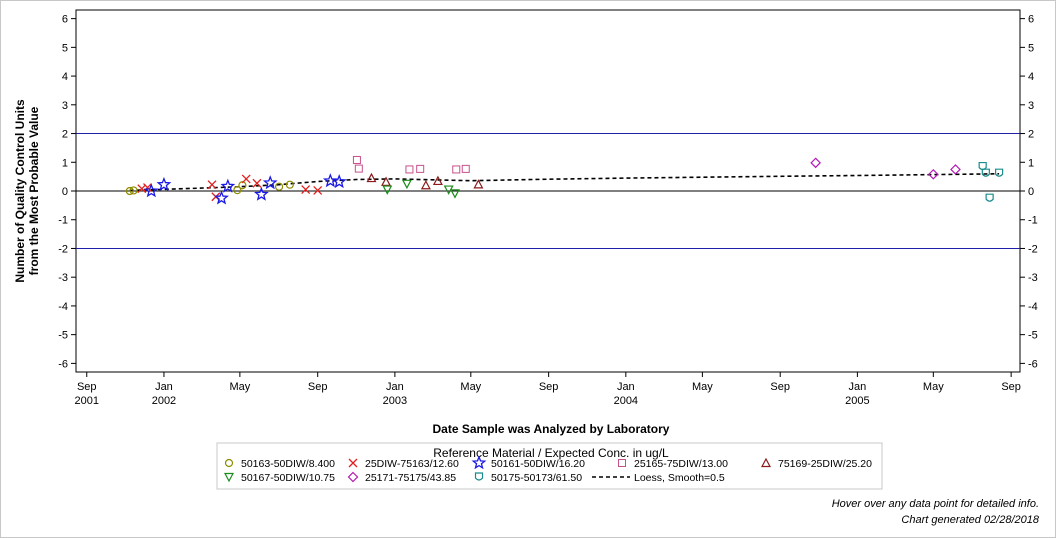  What do you see at coordinates (410, 478) in the screenshot?
I see `legend-label: 25171-75175/43.85` at bounding box center [410, 478].